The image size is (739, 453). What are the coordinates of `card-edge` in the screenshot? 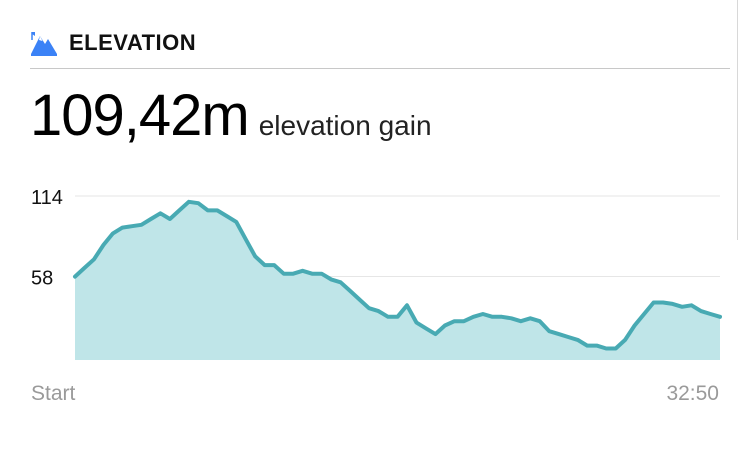 It's located at (737, 120).